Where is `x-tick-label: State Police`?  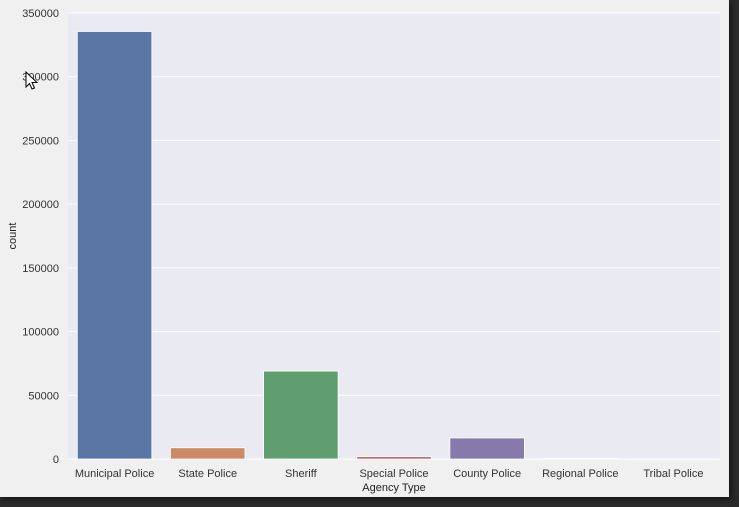 x-tick-label: State Police is located at coordinates (207, 474).